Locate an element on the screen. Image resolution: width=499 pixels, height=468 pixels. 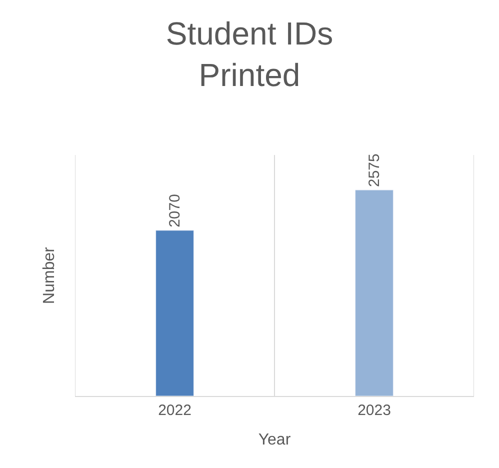
x-tick-label: 2022 is located at coordinates (175, 410).